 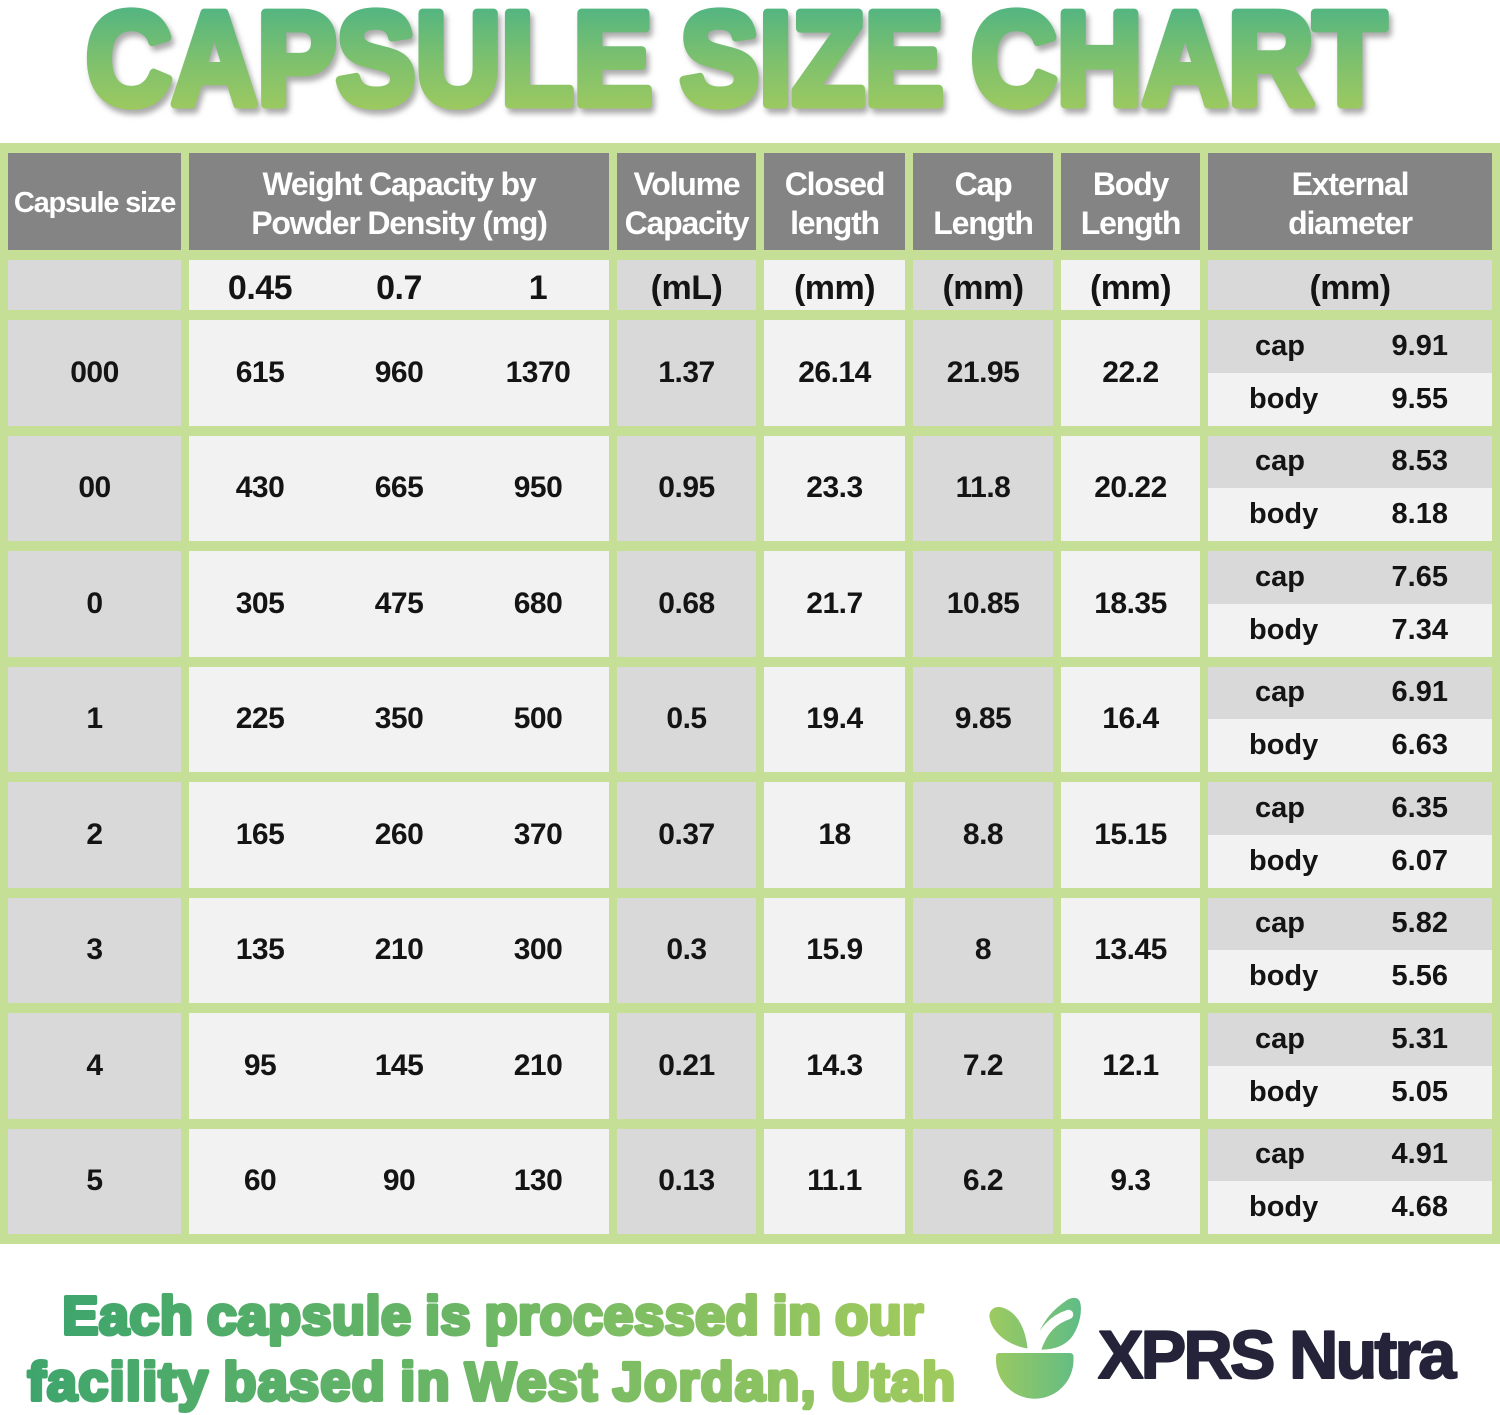 I want to click on svg-text:Each capsule is processed in o: Each capsule is processed in our, so click(x=492, y=1316).